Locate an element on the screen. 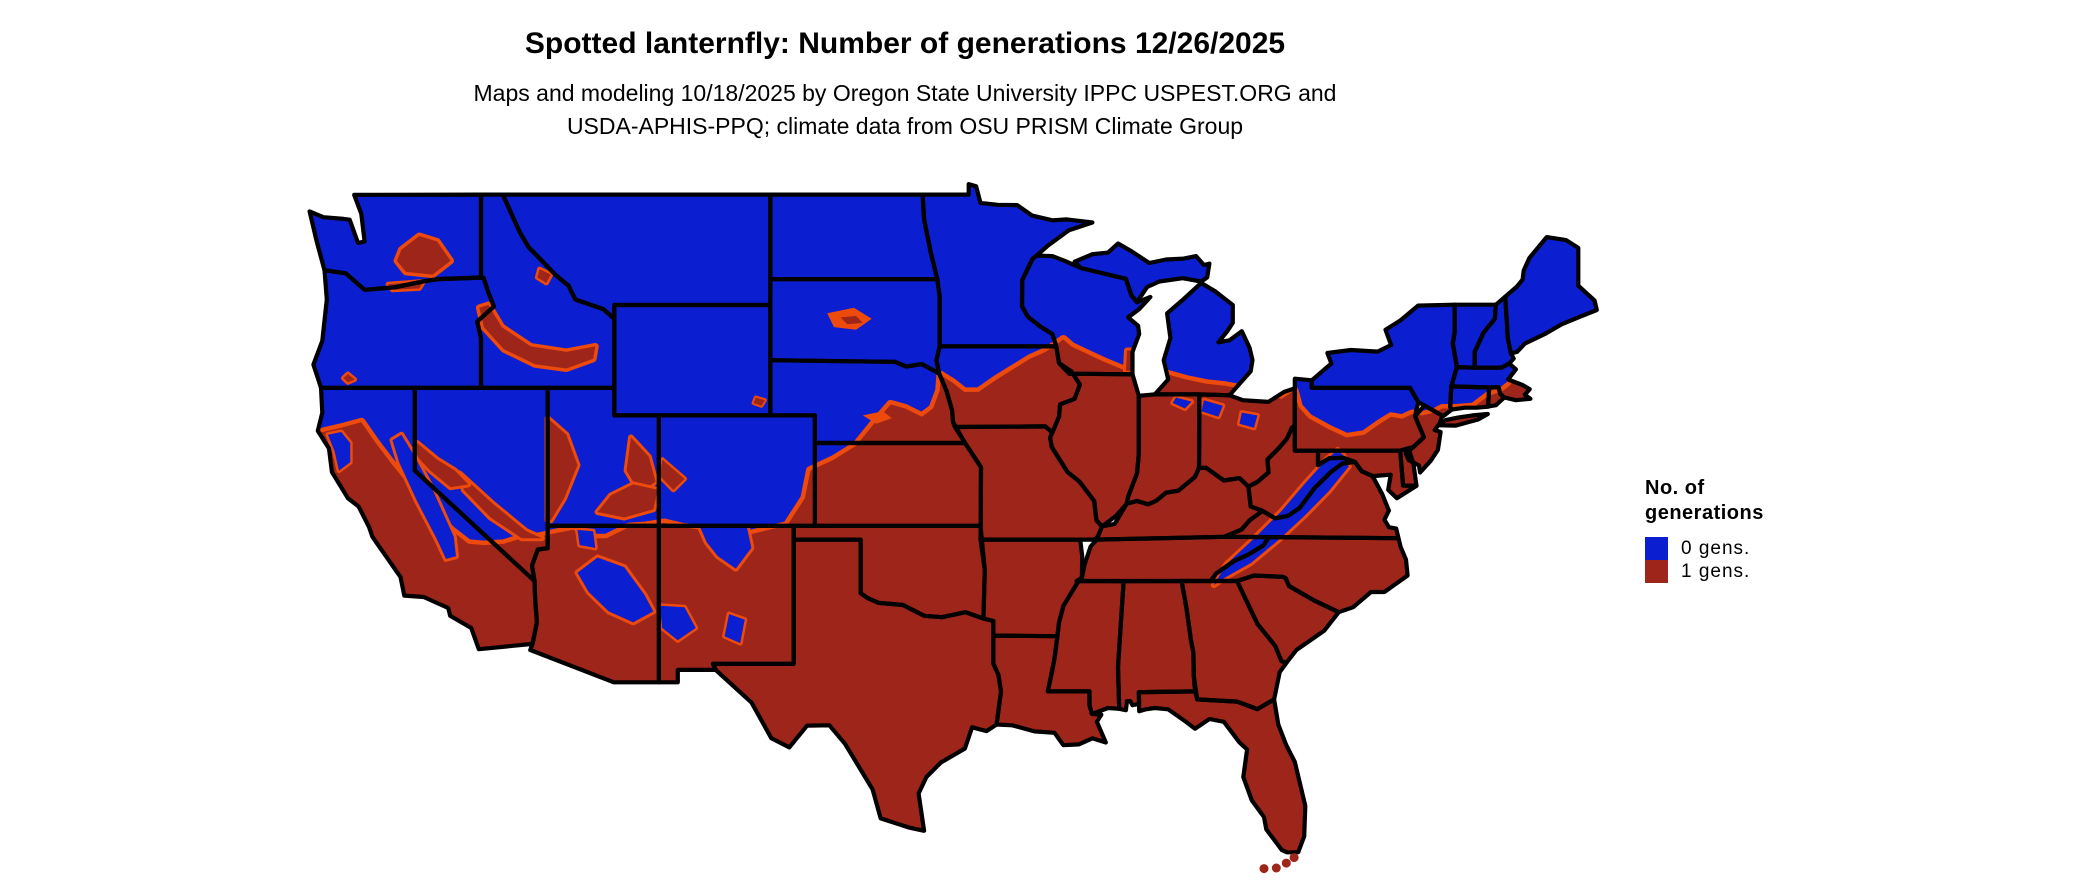 The width and height of the screenshot is (2100, 892). state-wisconsin is located at coordinates (1086, 315).